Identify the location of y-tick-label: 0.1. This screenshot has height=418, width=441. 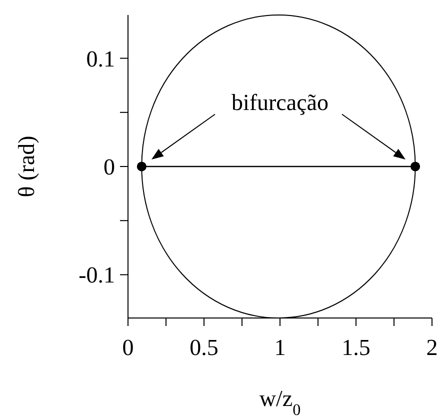
(100, 59).